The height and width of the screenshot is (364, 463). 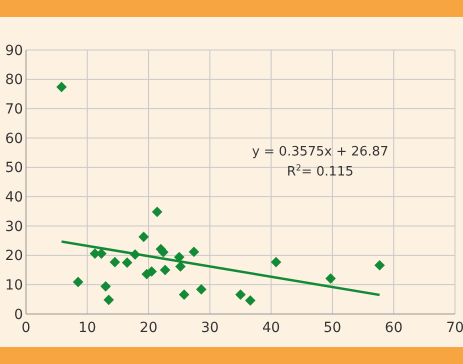 What do you see at coordinates (333, 328) in the screenshot?
I see `x-tick-label: 50` at bounding box center [333, 328].